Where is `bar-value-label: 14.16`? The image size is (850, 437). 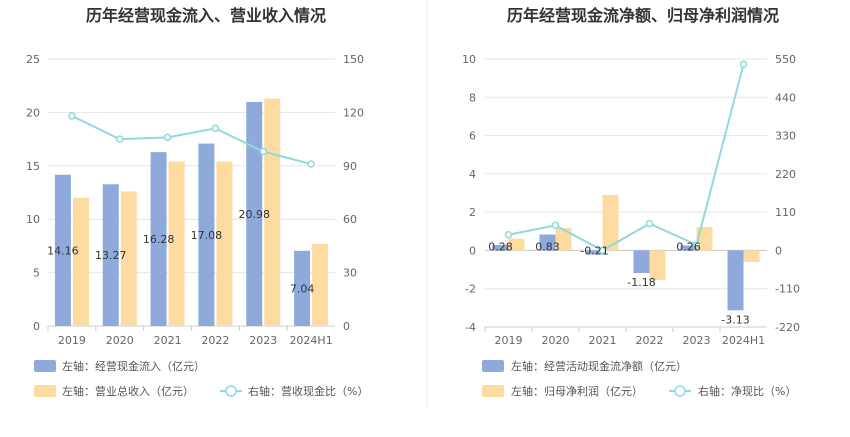
bar-value-label: 14.16 is located at coordinates (63, 250).